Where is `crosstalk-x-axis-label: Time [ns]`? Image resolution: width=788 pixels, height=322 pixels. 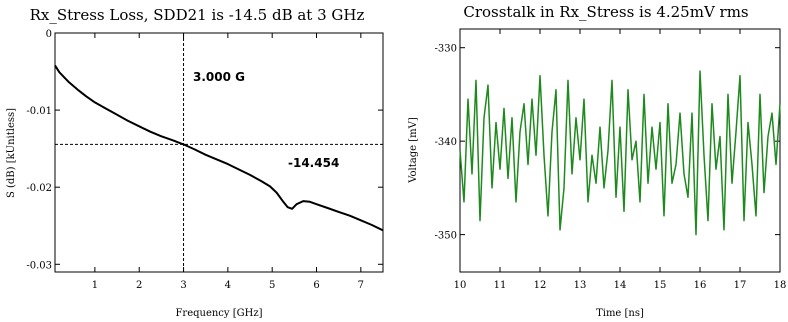
crosstalk-x-axis-label: Time [ns] is located at coordinates (620, 313).